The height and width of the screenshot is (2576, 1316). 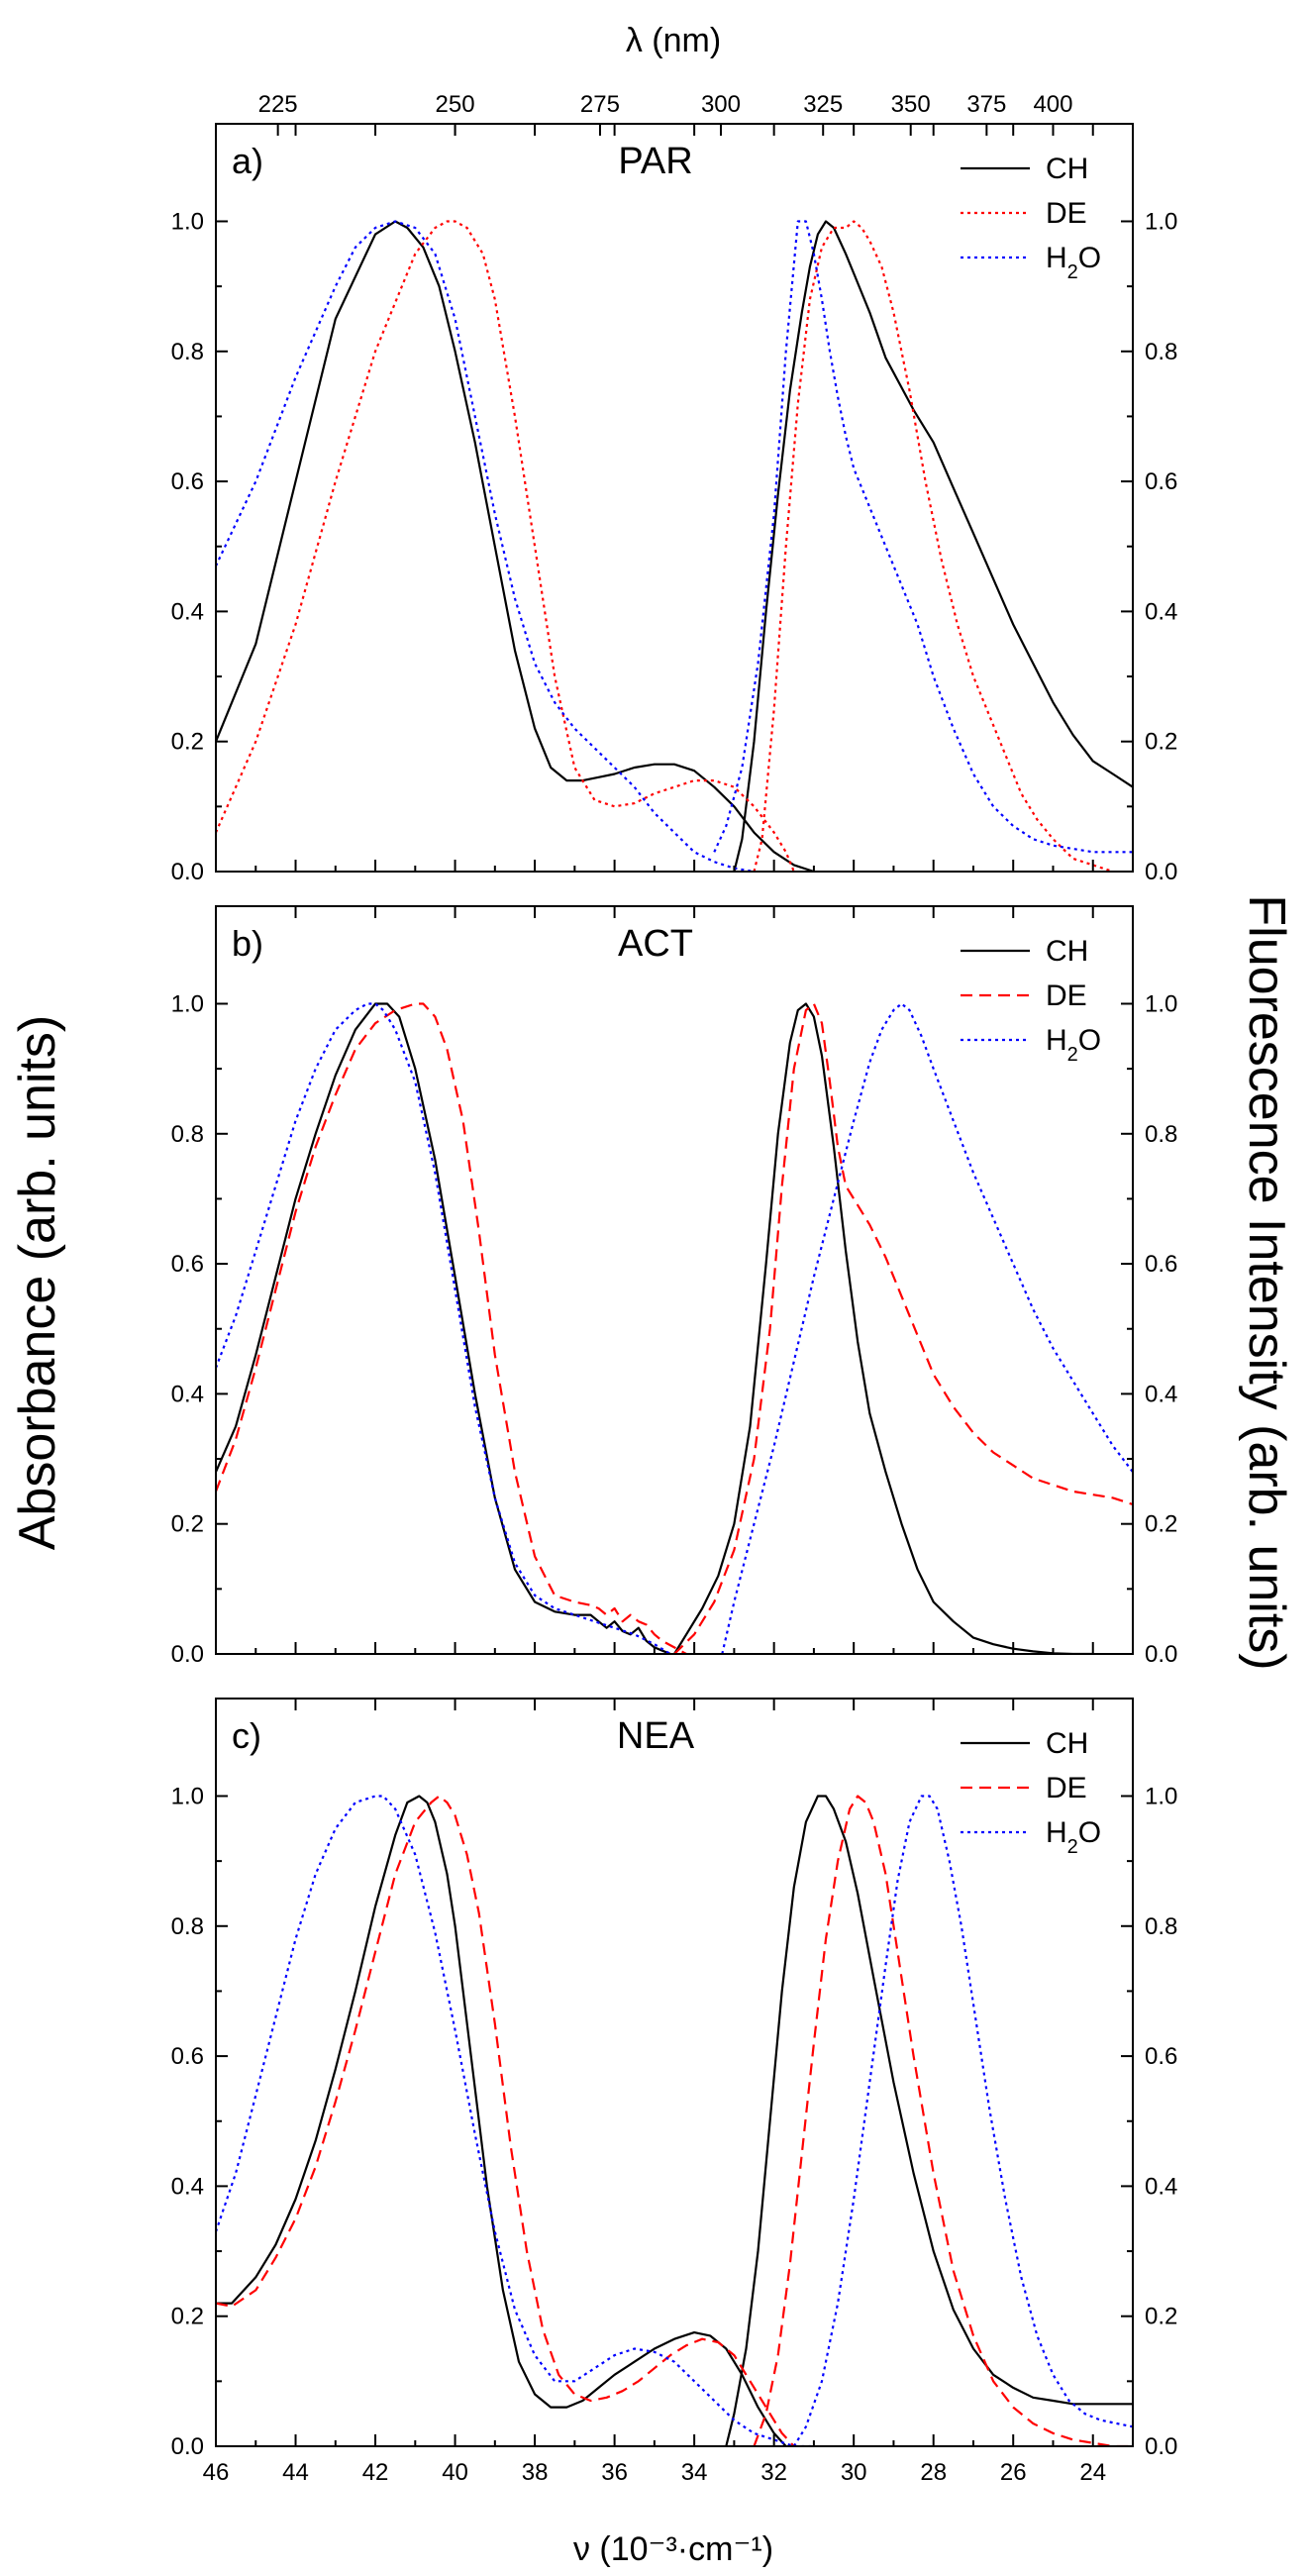 I want to click on y-tick-label: 0.0, so click(x=187, y=1654).